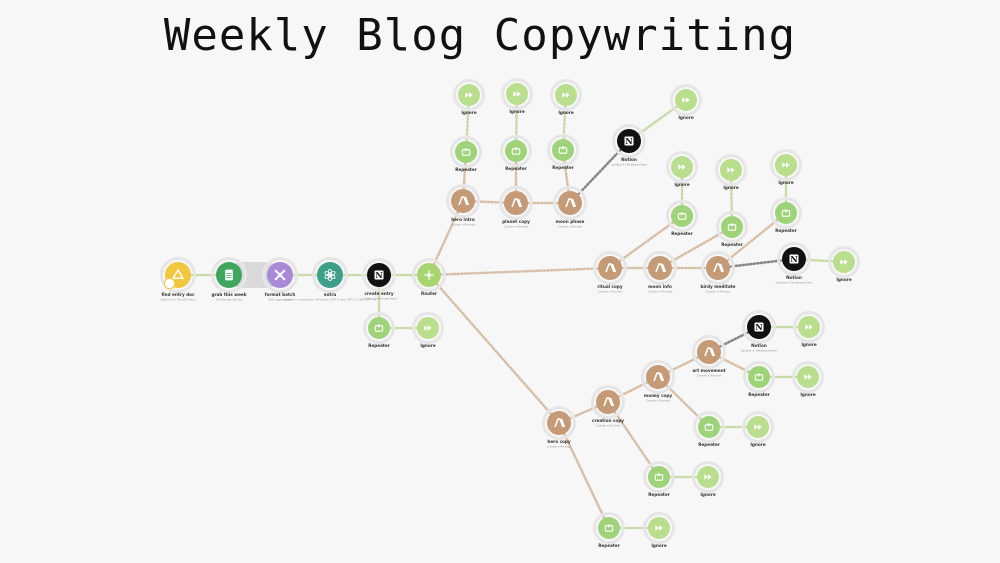 This screenshot has width=1000, height=563. I want to click on module-router: Router, so click(429, 277).